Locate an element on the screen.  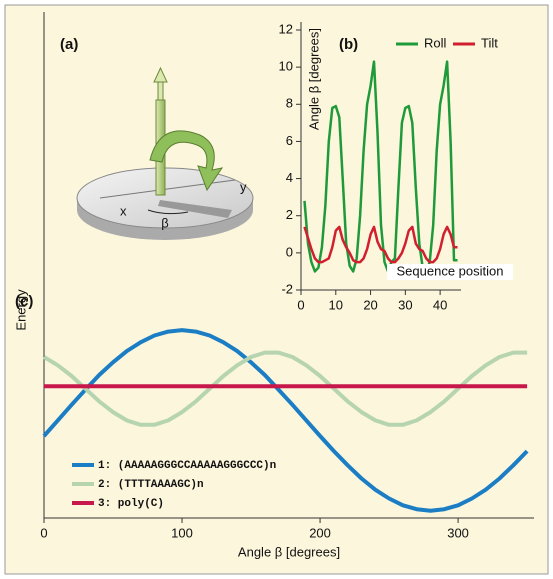
panel-label: (b) is located at coordinates (348, 44).